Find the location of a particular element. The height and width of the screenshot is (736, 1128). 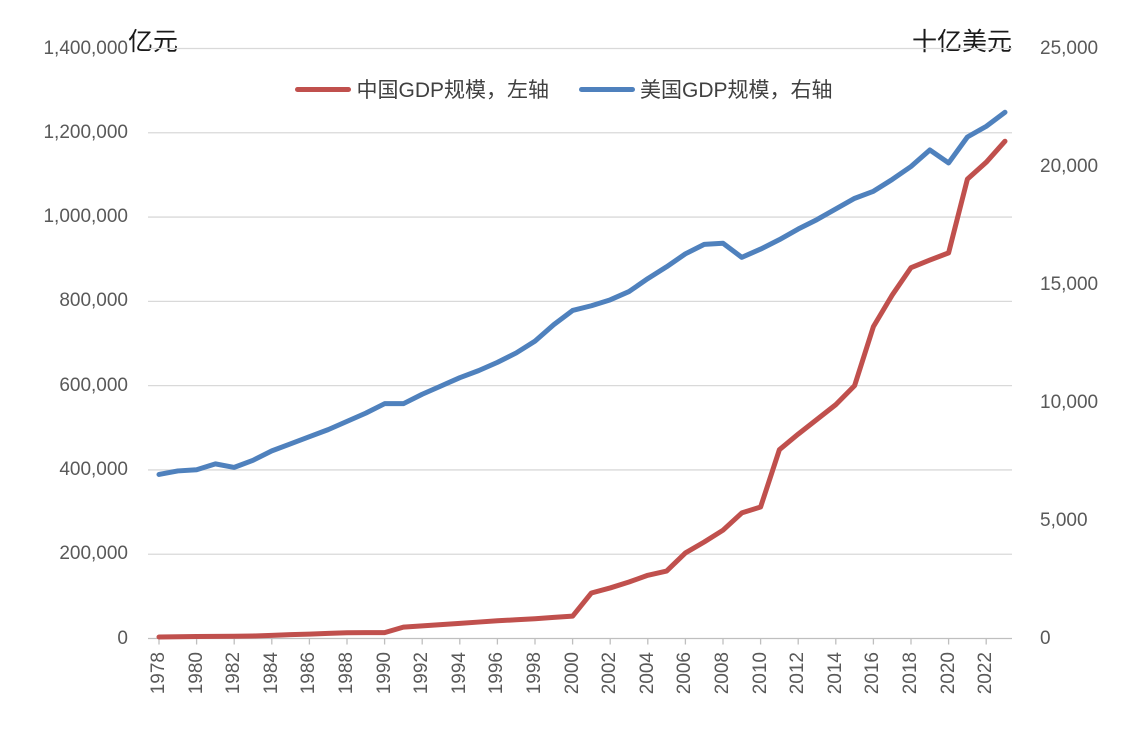

right-axis-tick-label: 10,000 is located at coordinates (1069, 402).